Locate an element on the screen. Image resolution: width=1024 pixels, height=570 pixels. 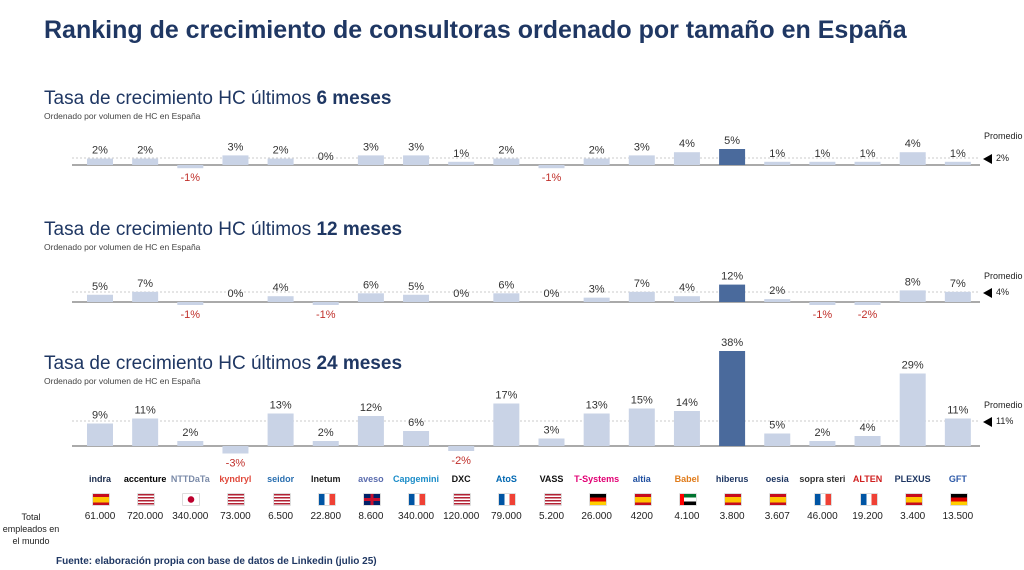
logo-capgemini: Capgemini is located at coordinates (416, 479).